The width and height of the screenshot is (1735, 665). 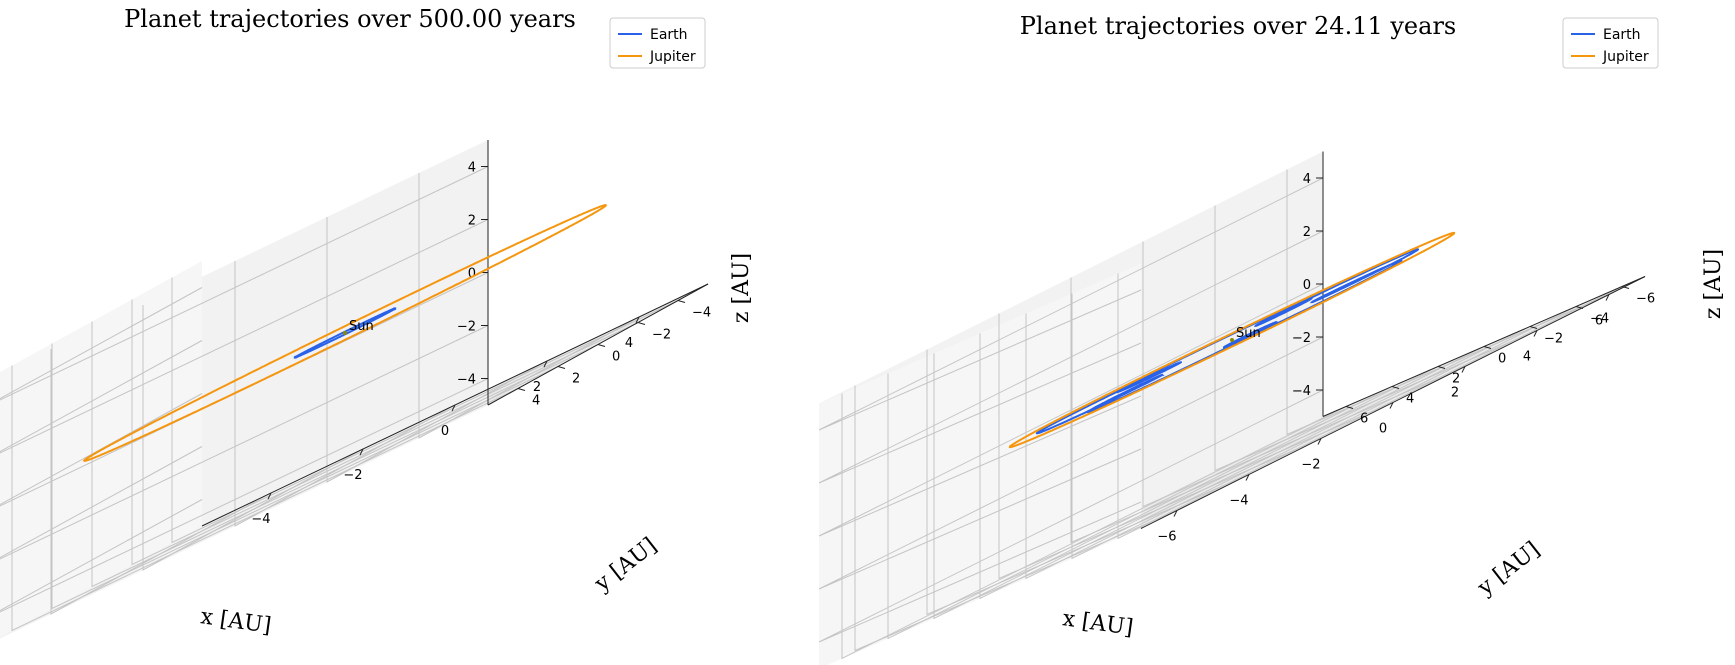 I want to click on y-tick-label: 6, so click(x=1364, y=419).